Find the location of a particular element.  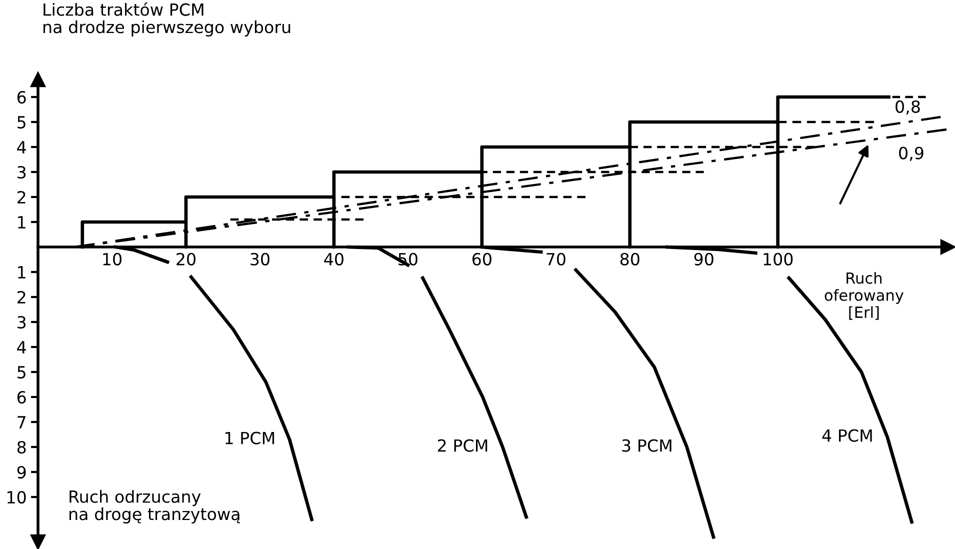

annotation: 0,9 is located at coordinates (911, 154).